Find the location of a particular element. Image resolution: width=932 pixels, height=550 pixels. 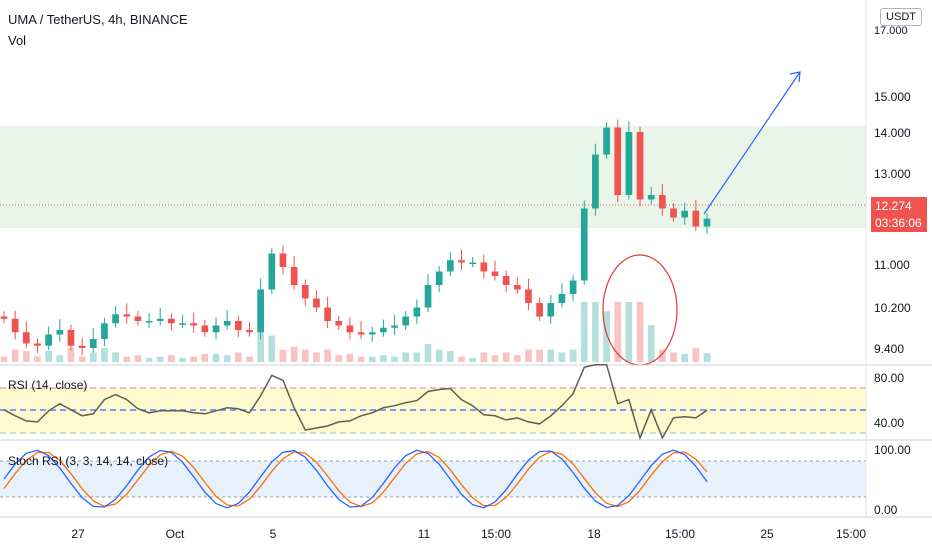

stoch-rsi-label: Stoch RSI (3, 3, 14, 14, close) is located at coordinates (88, 461).